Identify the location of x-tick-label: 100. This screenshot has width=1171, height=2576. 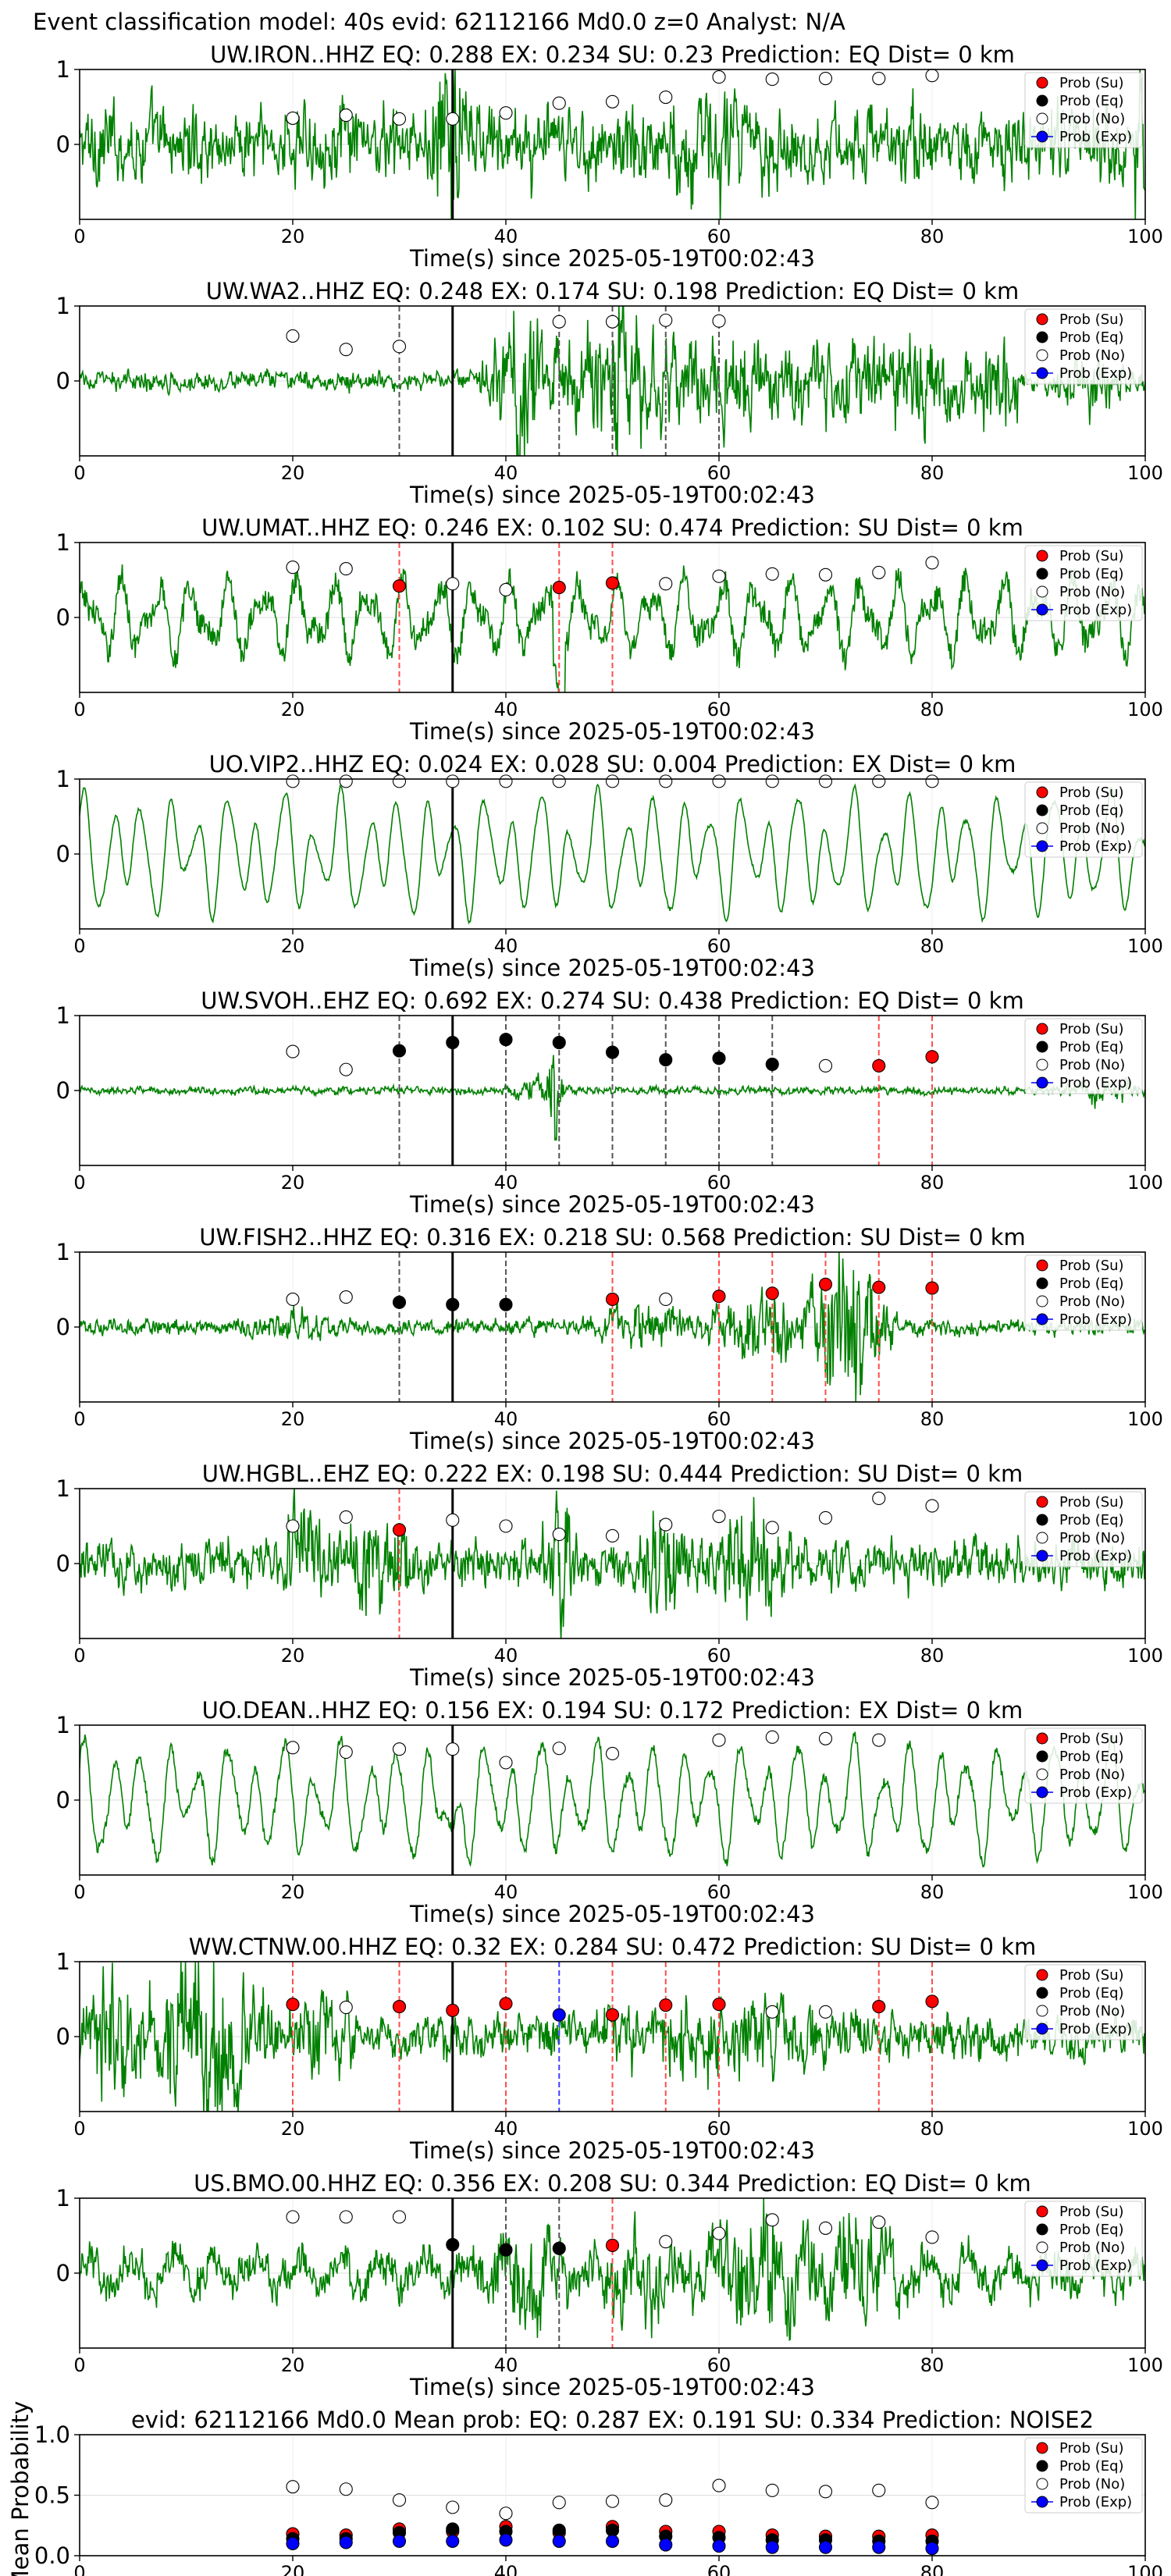
(1145, 2365).